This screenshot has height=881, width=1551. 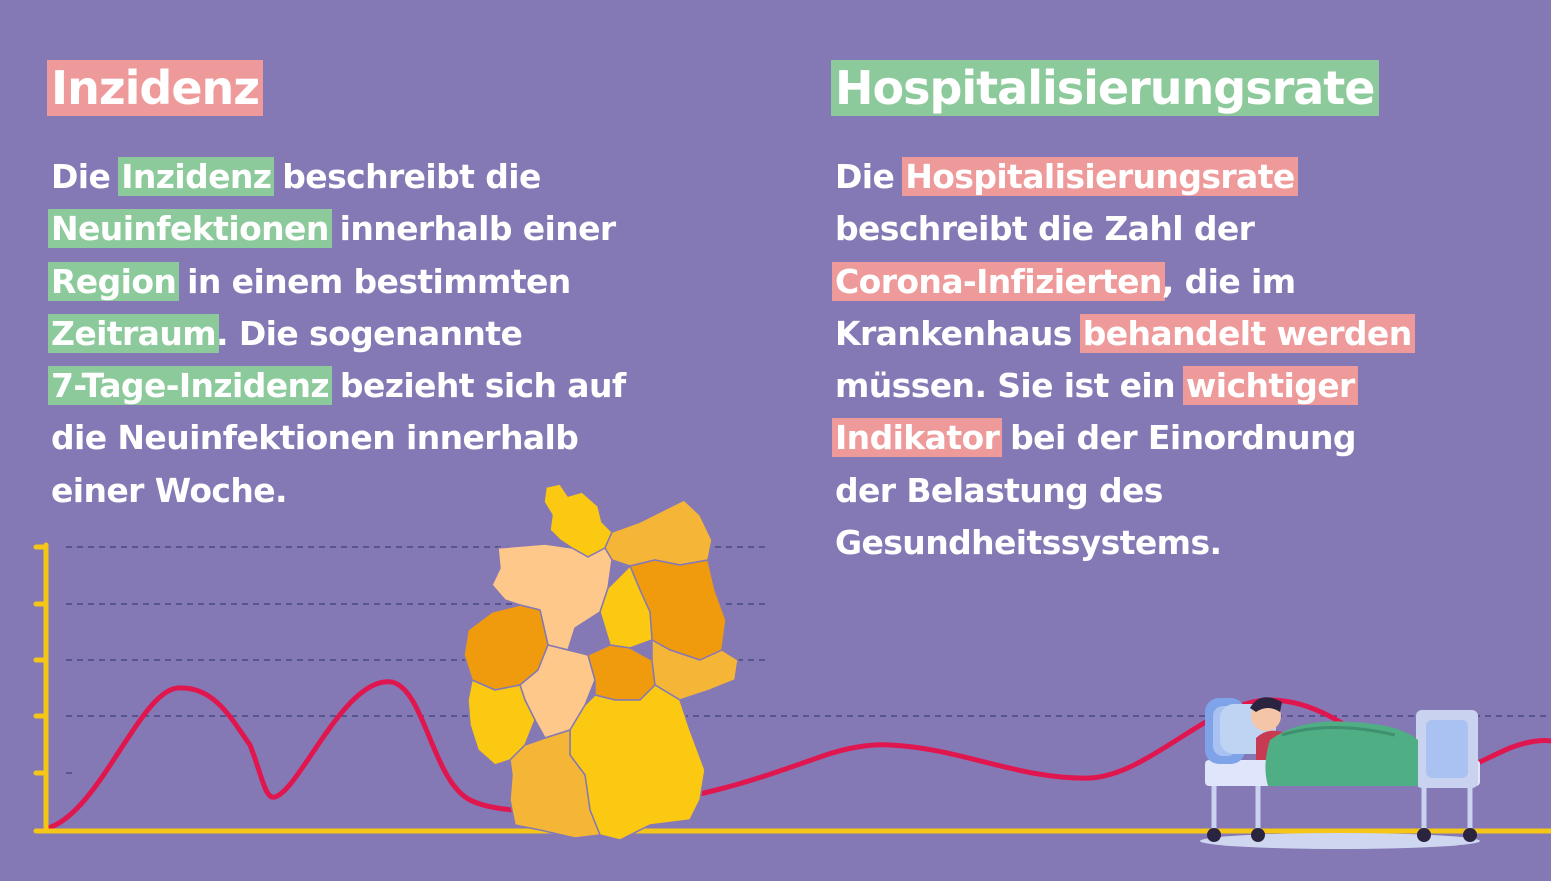 I want to click on text-segment: . Die sogenannte, so click(x=369, y=333).